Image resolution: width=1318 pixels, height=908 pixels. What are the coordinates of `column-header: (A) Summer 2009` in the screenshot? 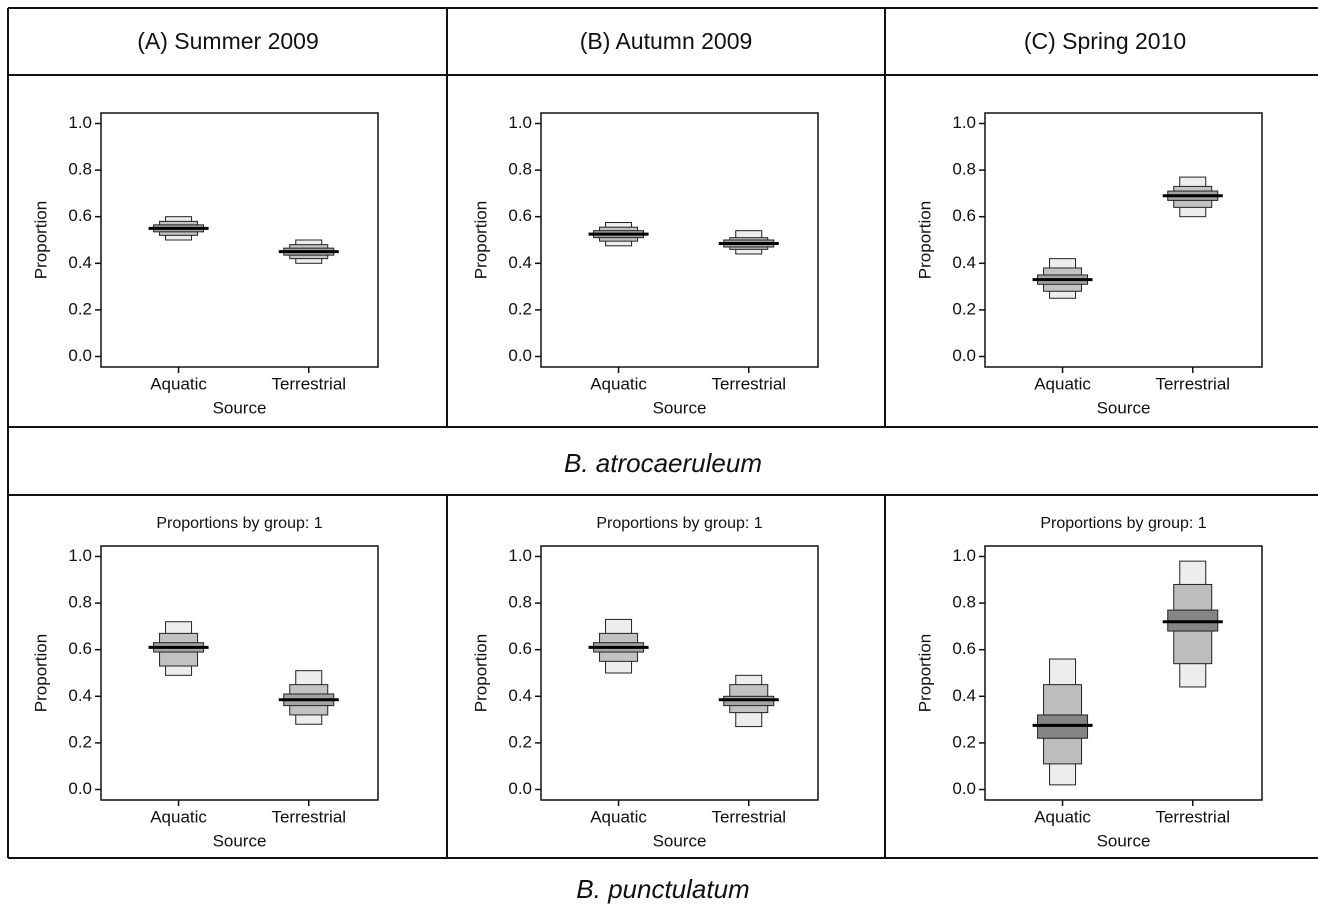 It's located at (228, 41).